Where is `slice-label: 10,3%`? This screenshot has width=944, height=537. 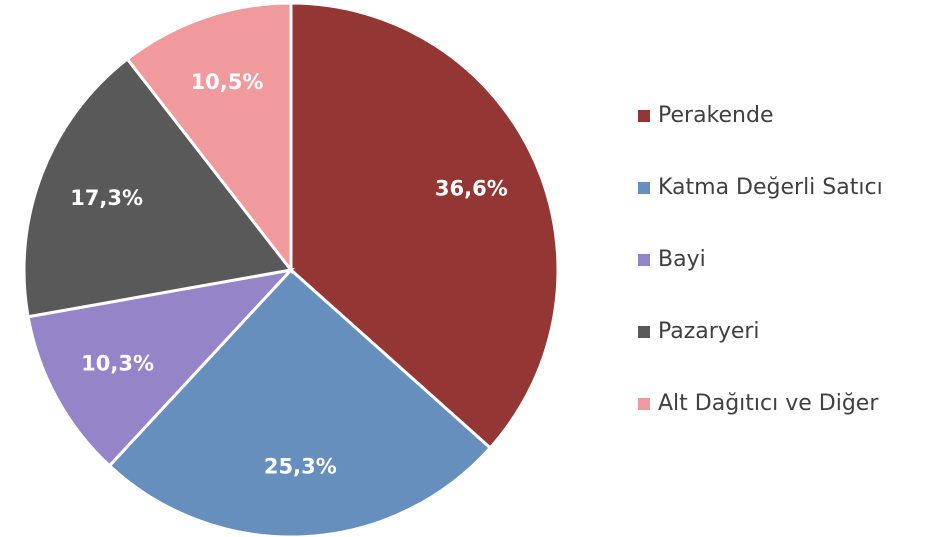 slice-label: 10,3% is located at coordinates (117, 364).